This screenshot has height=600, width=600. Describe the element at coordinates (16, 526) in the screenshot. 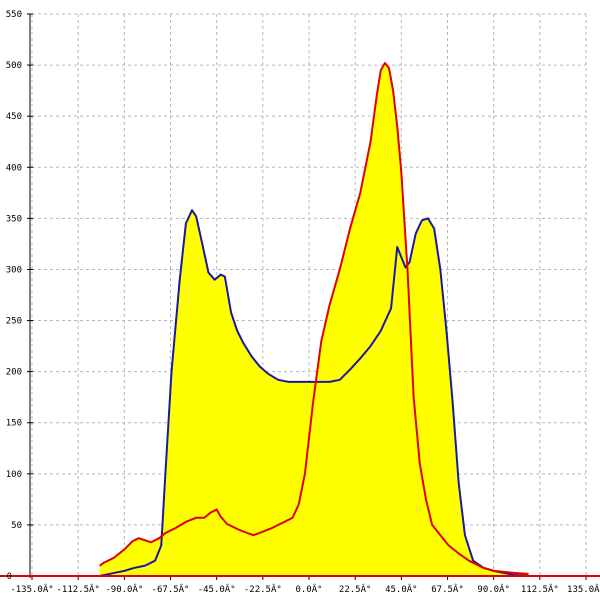

I see `y-tick-label: 50` at that location.